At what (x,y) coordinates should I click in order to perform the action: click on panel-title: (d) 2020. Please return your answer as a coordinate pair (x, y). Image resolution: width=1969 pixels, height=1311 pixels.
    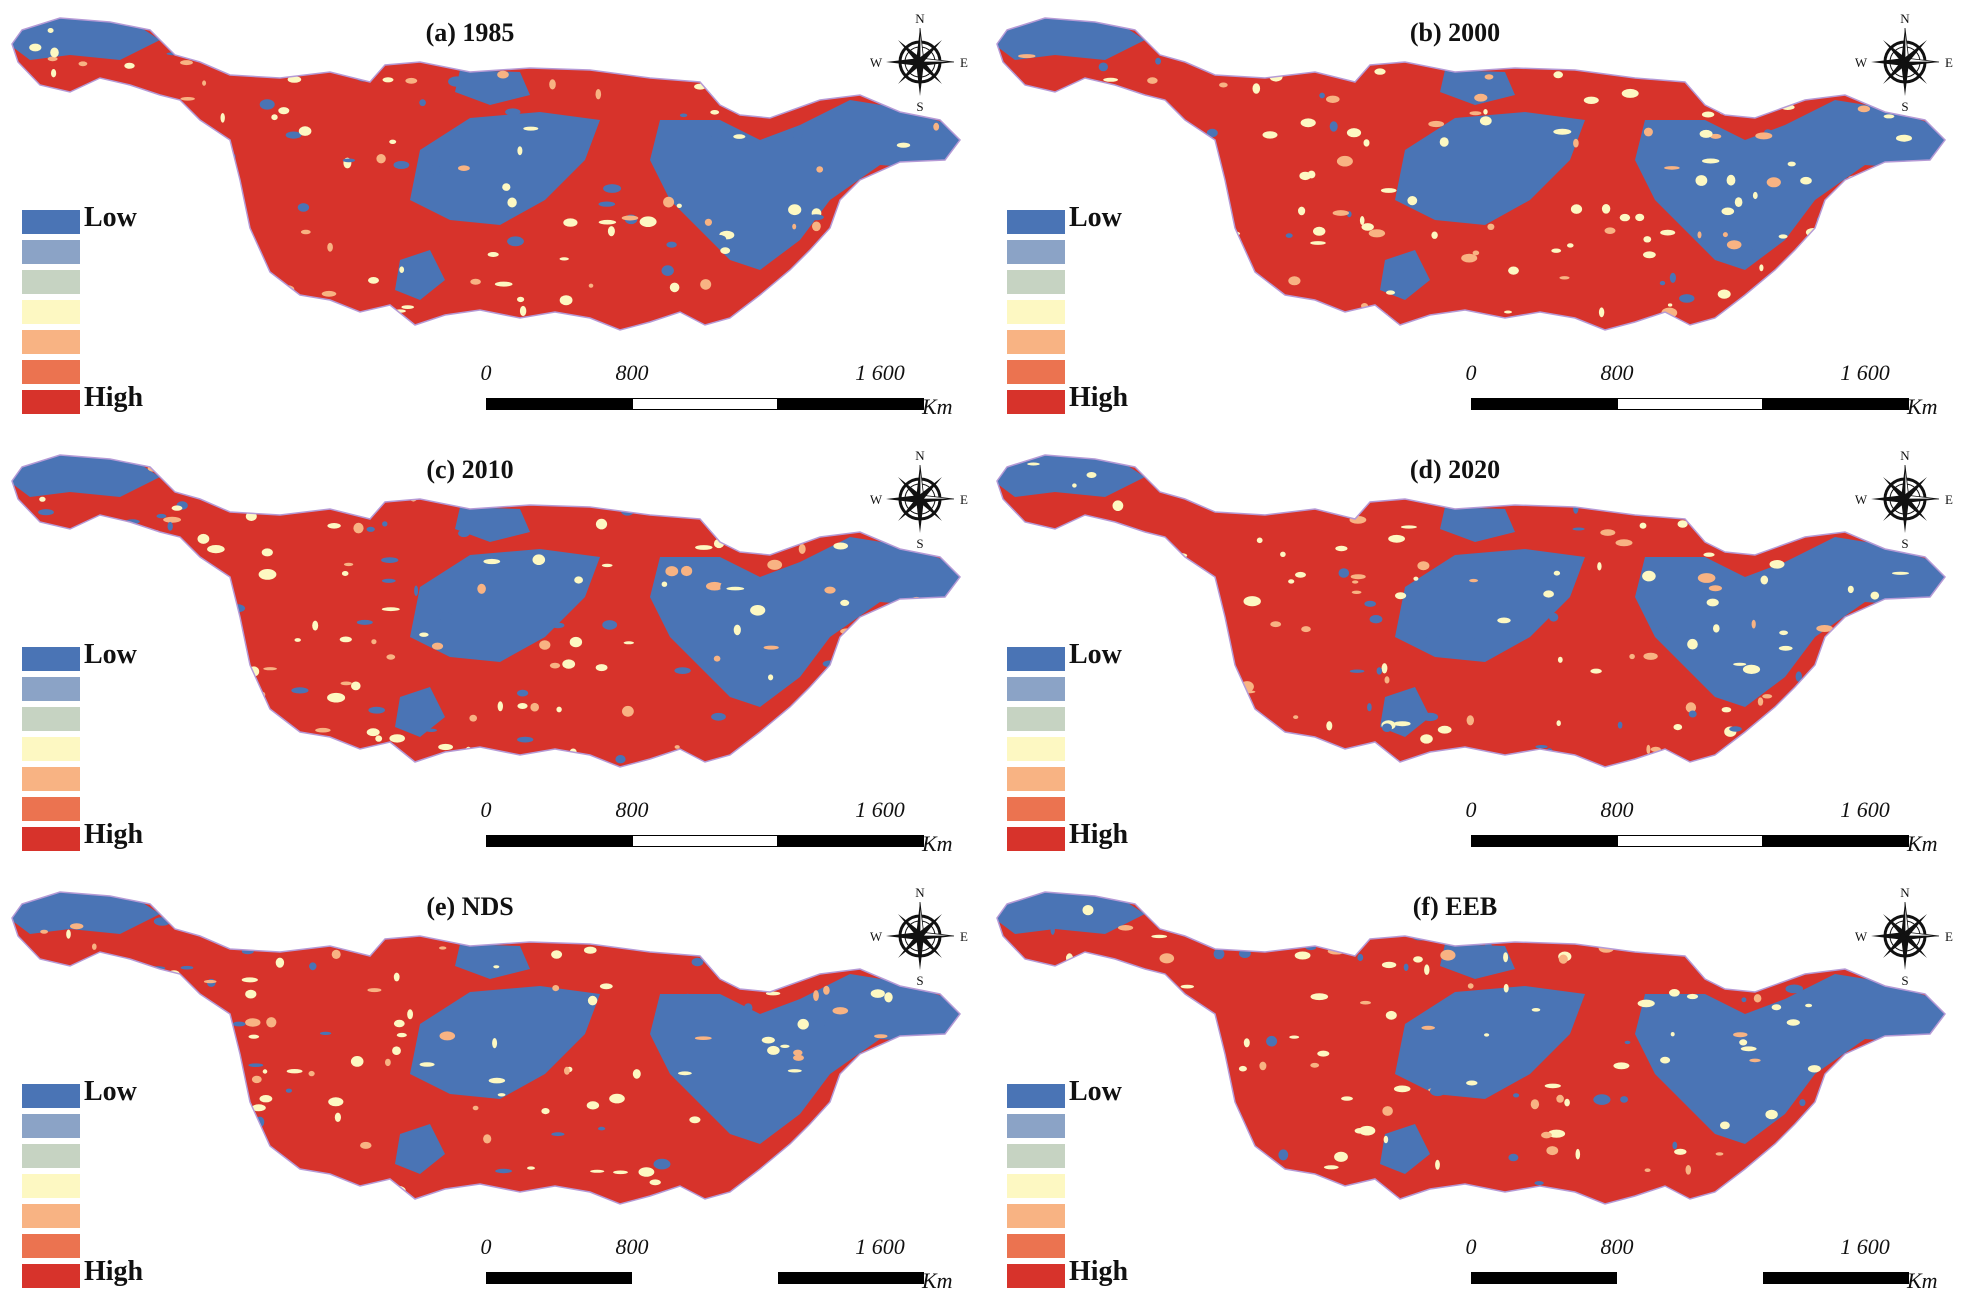
    Looking at the image, I should click on (1455, 469).